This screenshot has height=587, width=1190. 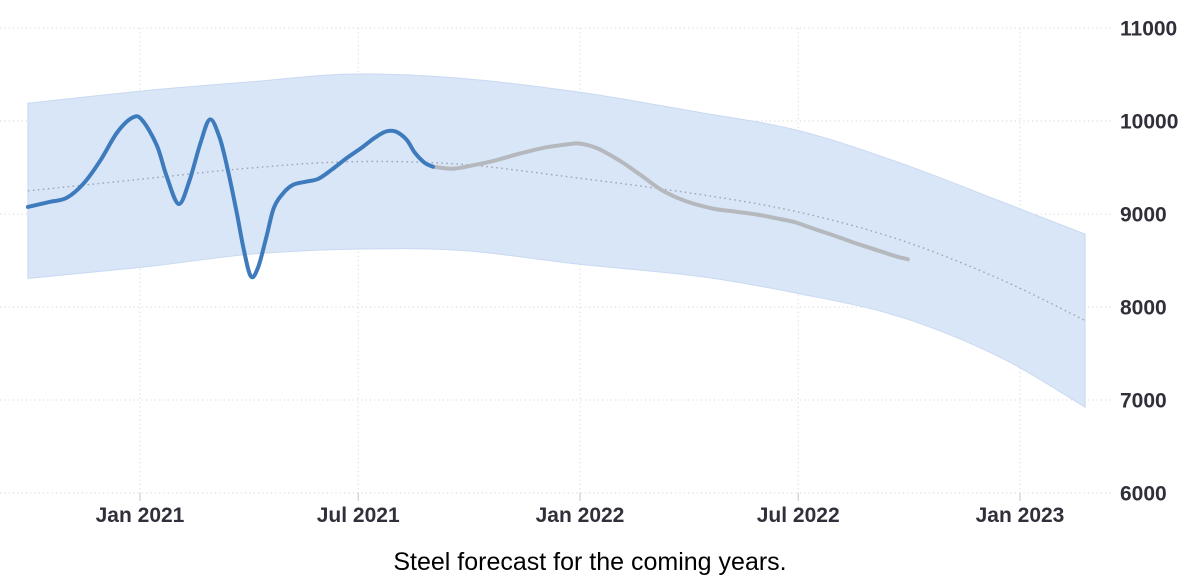 I want to click on y-axis-label: 9000, so click(x=1143, y=215).